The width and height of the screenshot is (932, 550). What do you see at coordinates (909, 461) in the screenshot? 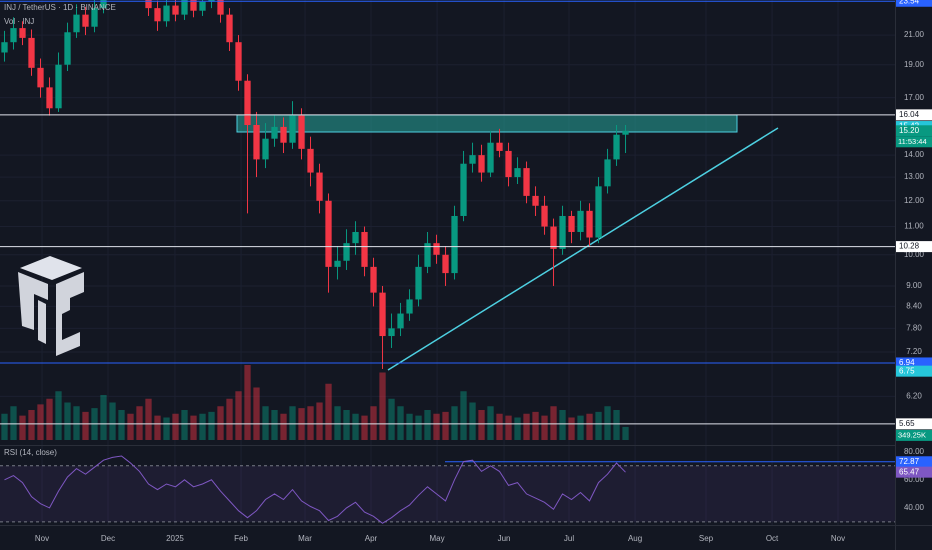
I see `rsi-label: 72.87` at bounding box center [909, 461].